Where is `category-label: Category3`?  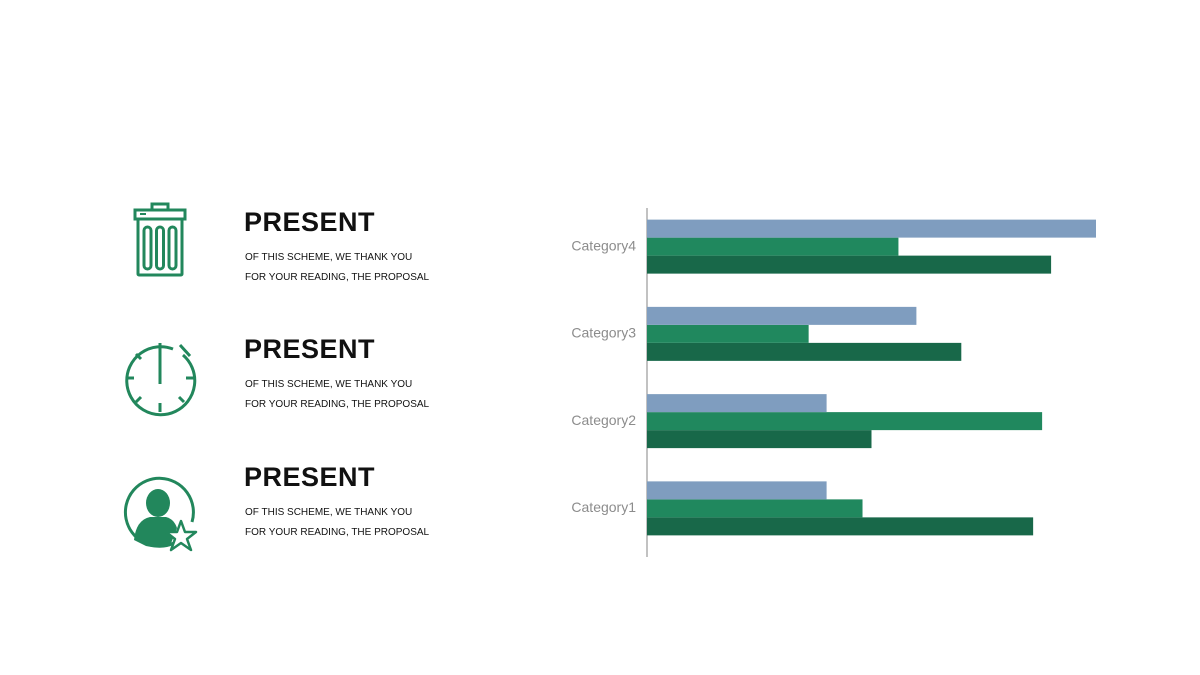
category-label: Category3 is located at coordinates (603, 333).